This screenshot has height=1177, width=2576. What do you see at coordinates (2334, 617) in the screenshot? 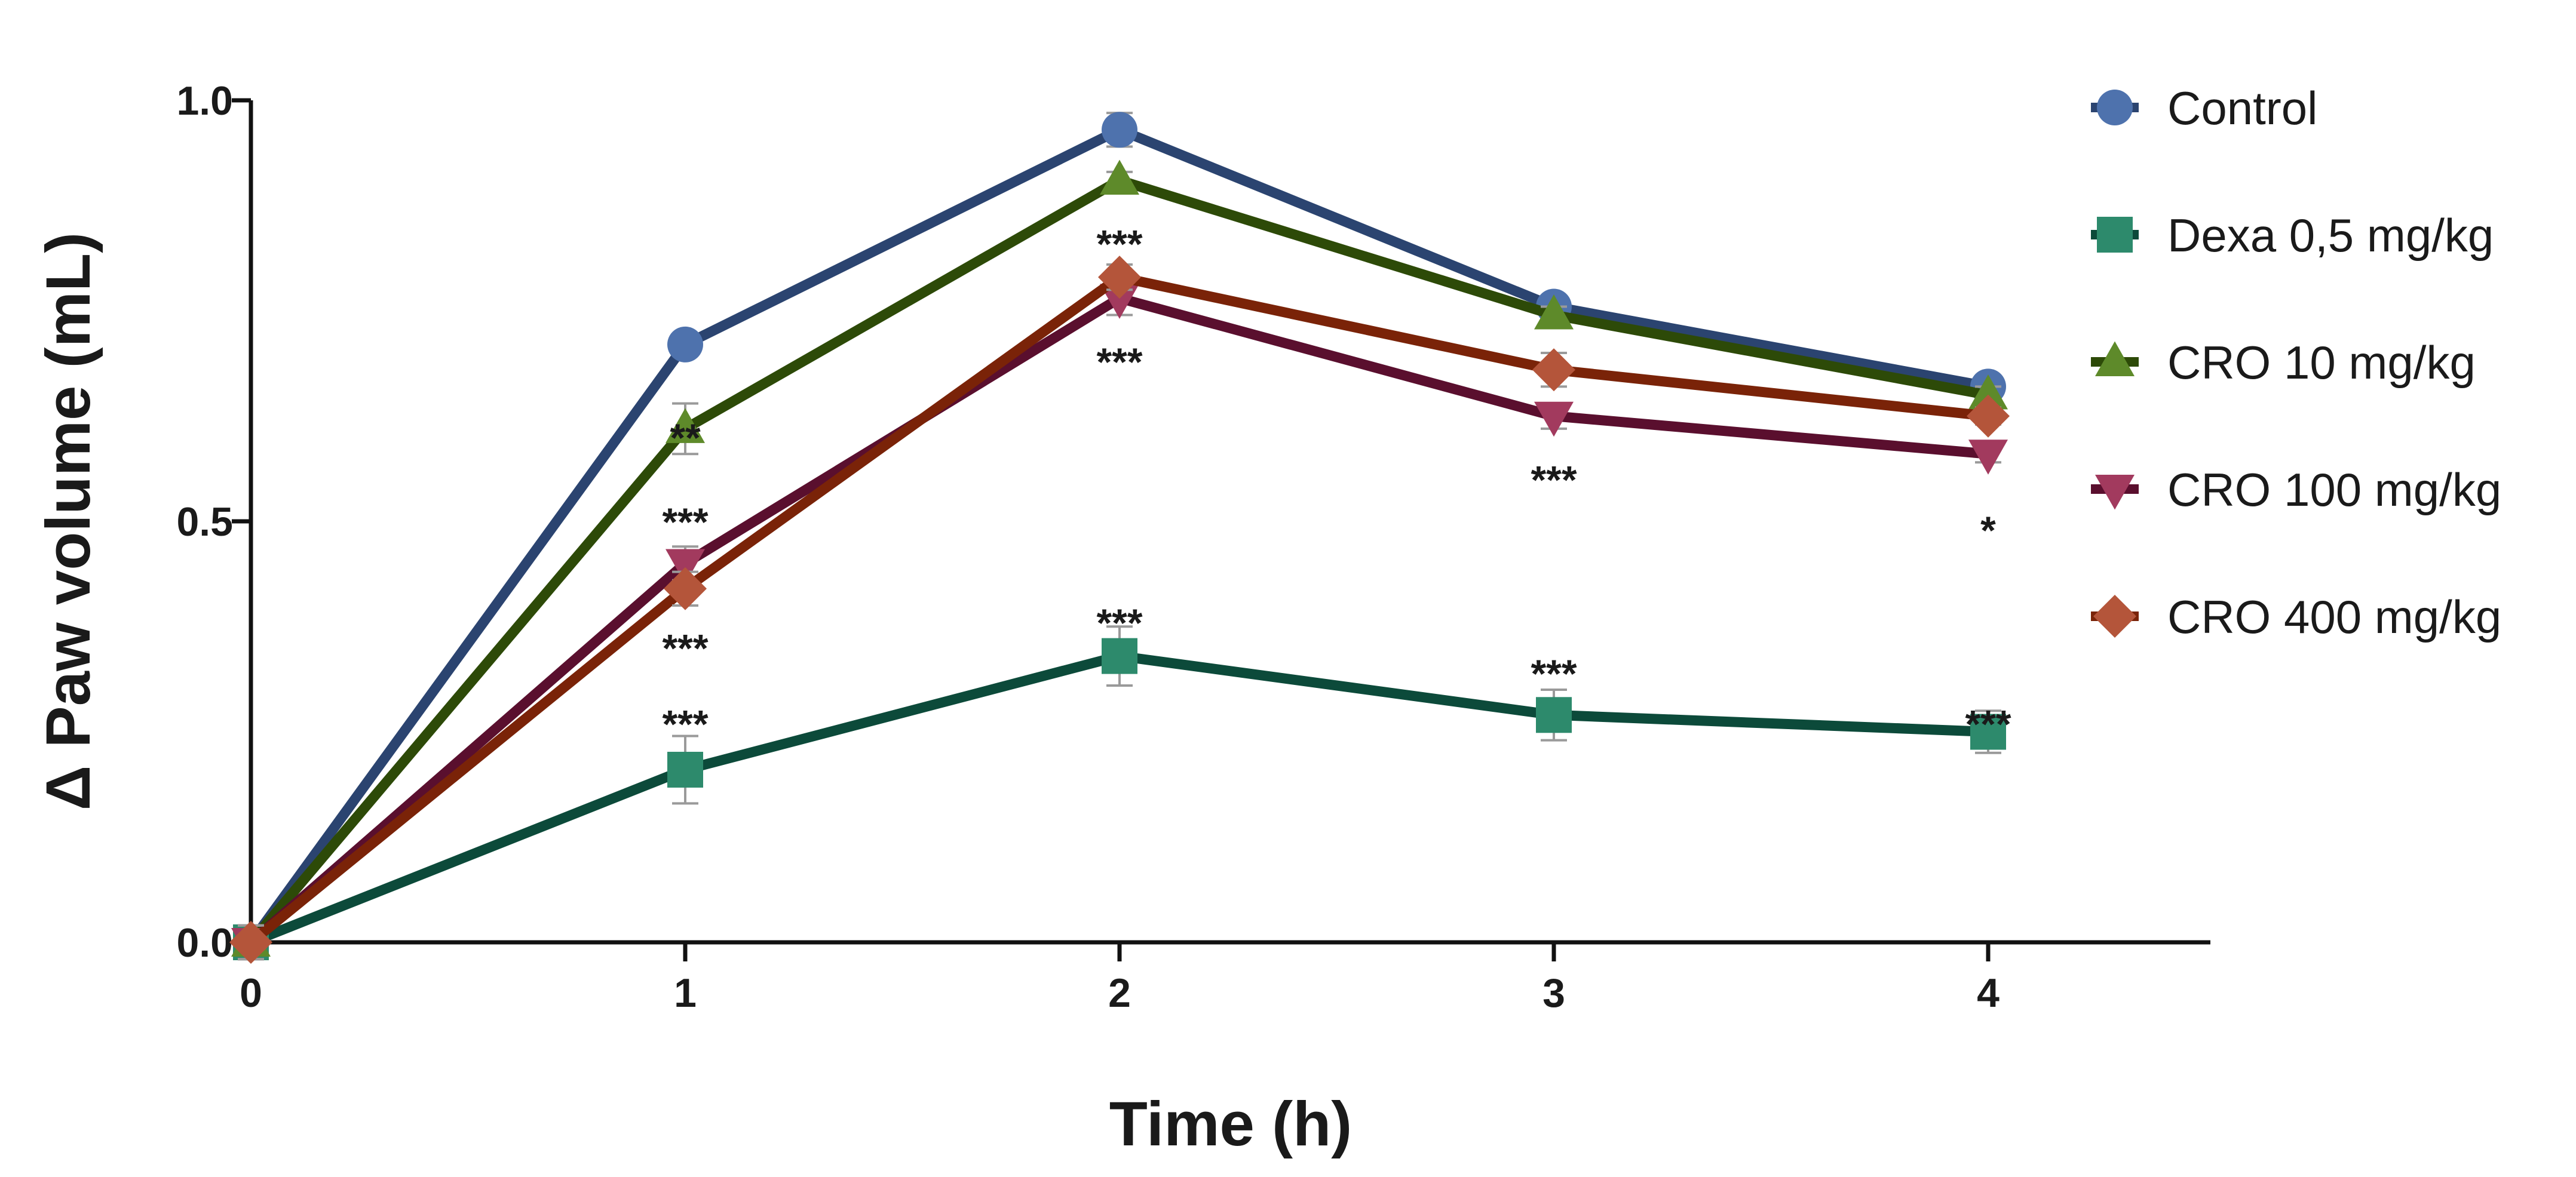
I see `legend-label: CRO 400 mg/kg` at bounding box center [2334, 617].